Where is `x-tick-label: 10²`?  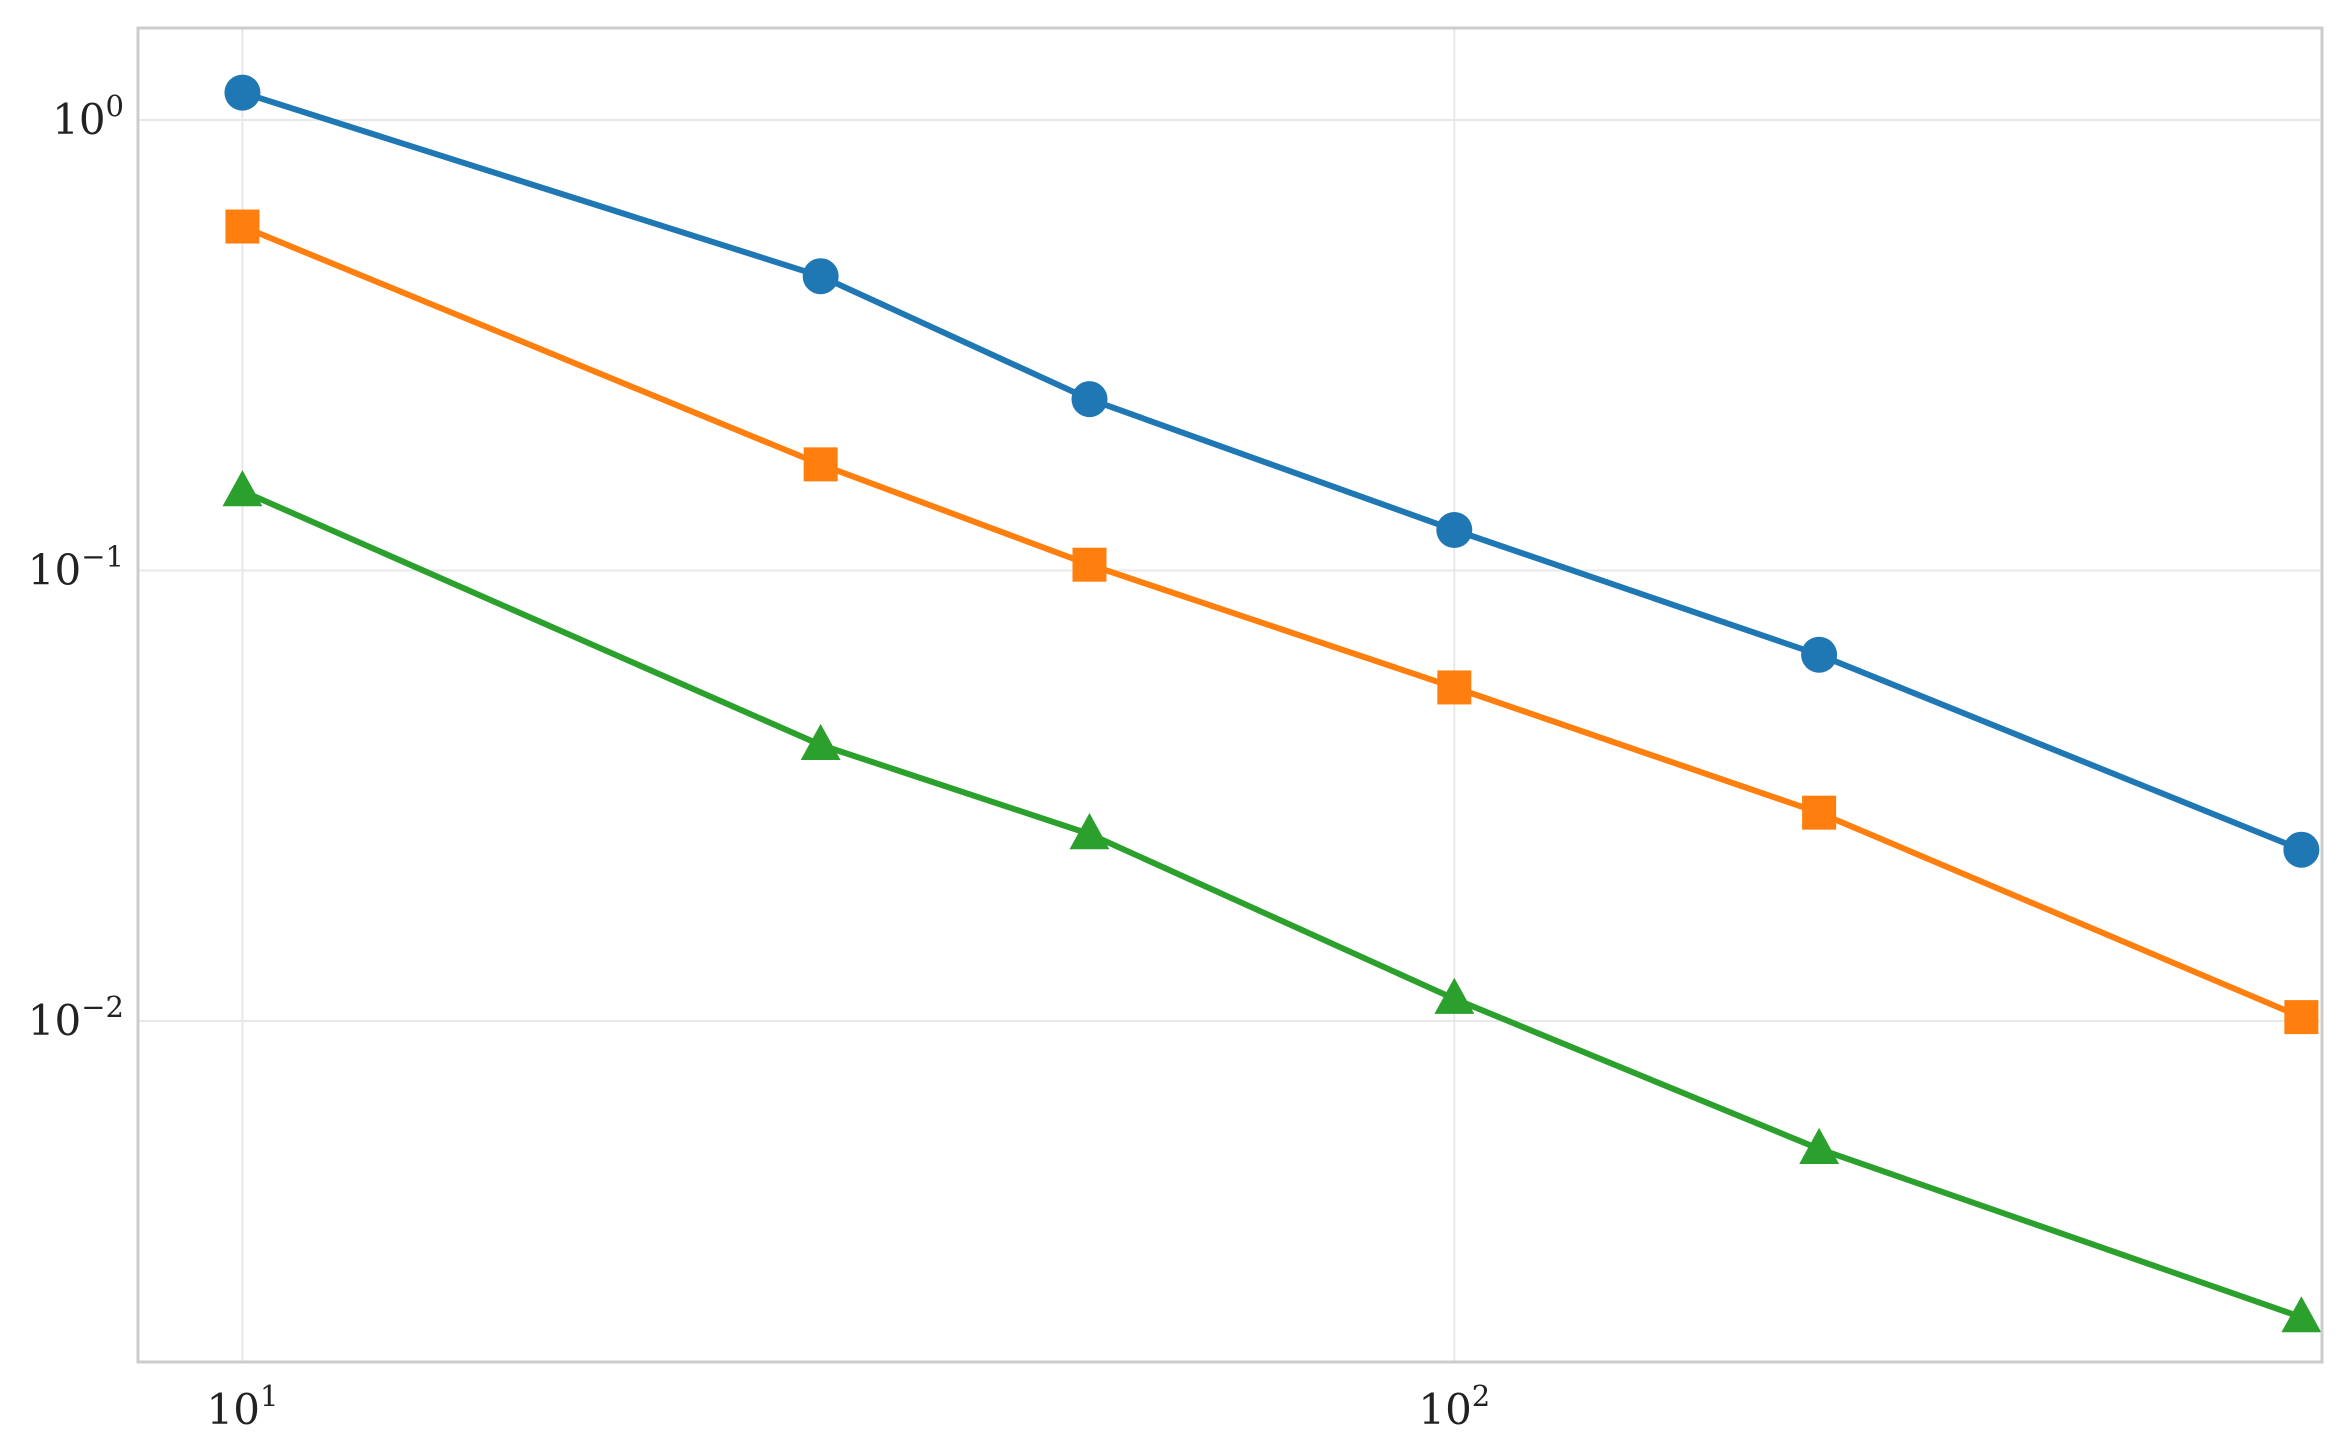
x-tick-label: 10² is located at coordinates (1454, 1406).